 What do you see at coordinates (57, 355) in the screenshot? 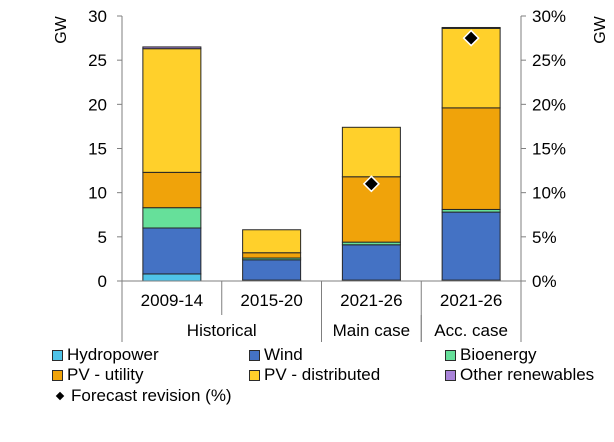
I see `legend-swatch-hydropower` at bounding box center [57, 355].